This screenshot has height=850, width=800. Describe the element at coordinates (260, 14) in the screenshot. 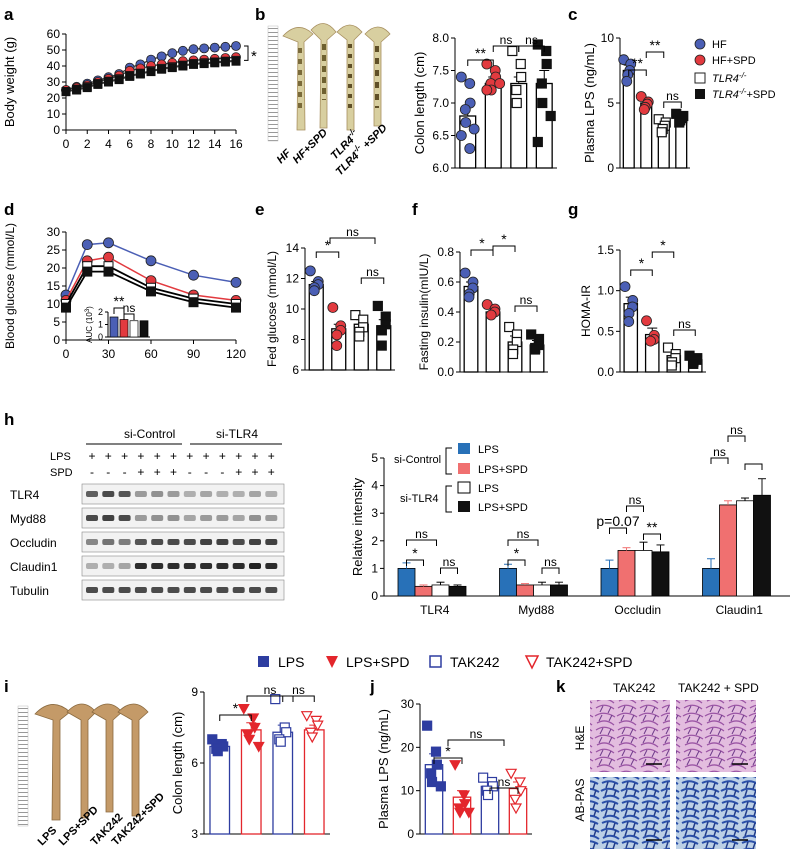

I see `panel-label-b: b` at that location.